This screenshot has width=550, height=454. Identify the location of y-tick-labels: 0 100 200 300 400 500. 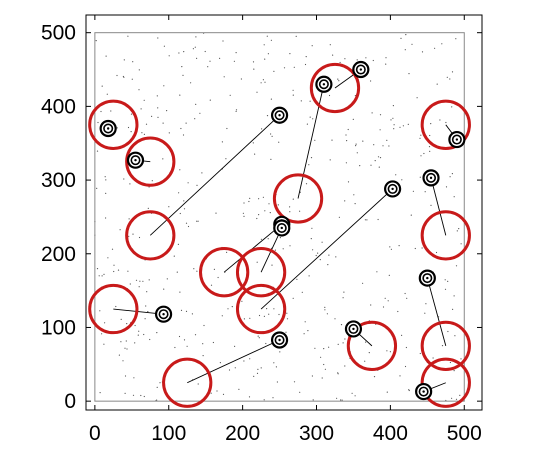
(58, 217).